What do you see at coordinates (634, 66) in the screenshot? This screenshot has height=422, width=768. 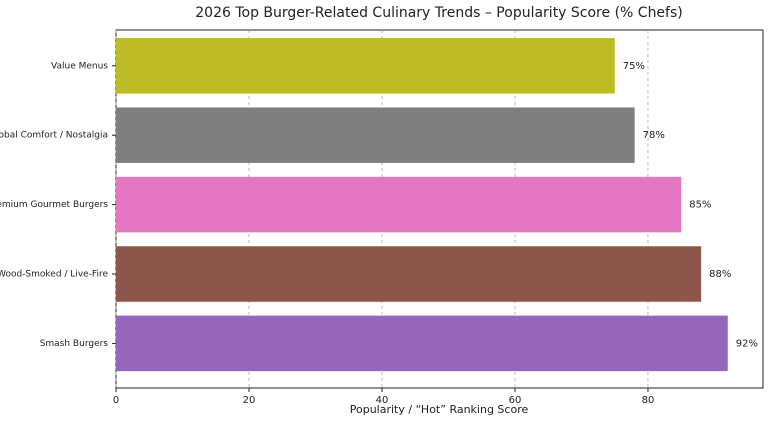 I see `value-label: 75%` at bounding box center [634, 66].